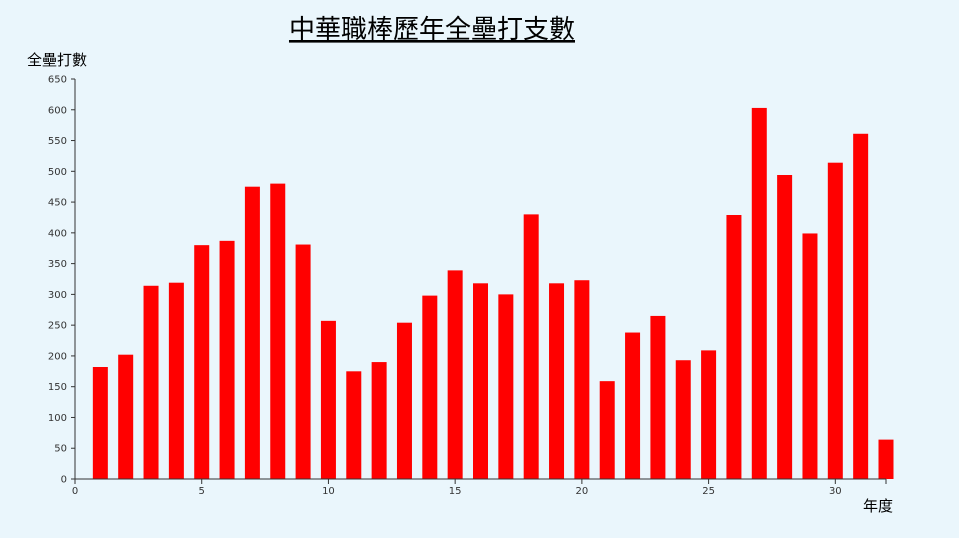 This screenshot has height=538, width=959. Describe the element at coordinates (57, 295) in the screenshot. I see `y-tick-label-300: 300` at that location.